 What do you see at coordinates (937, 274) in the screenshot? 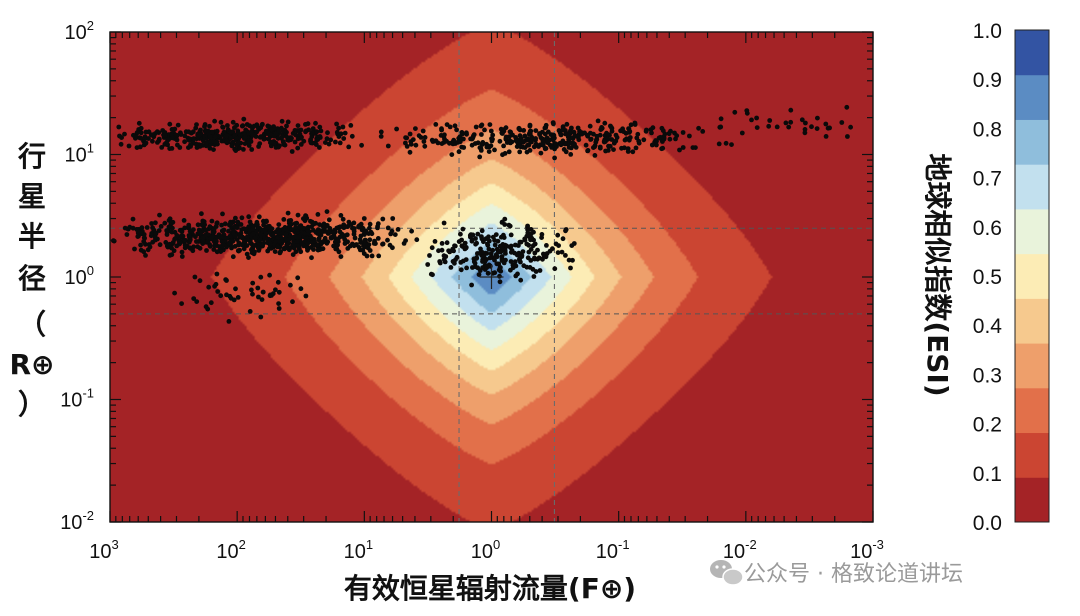
I see `colorbar-title-text: 地球相似指数(ESI)` at bounding box center [937, 274].